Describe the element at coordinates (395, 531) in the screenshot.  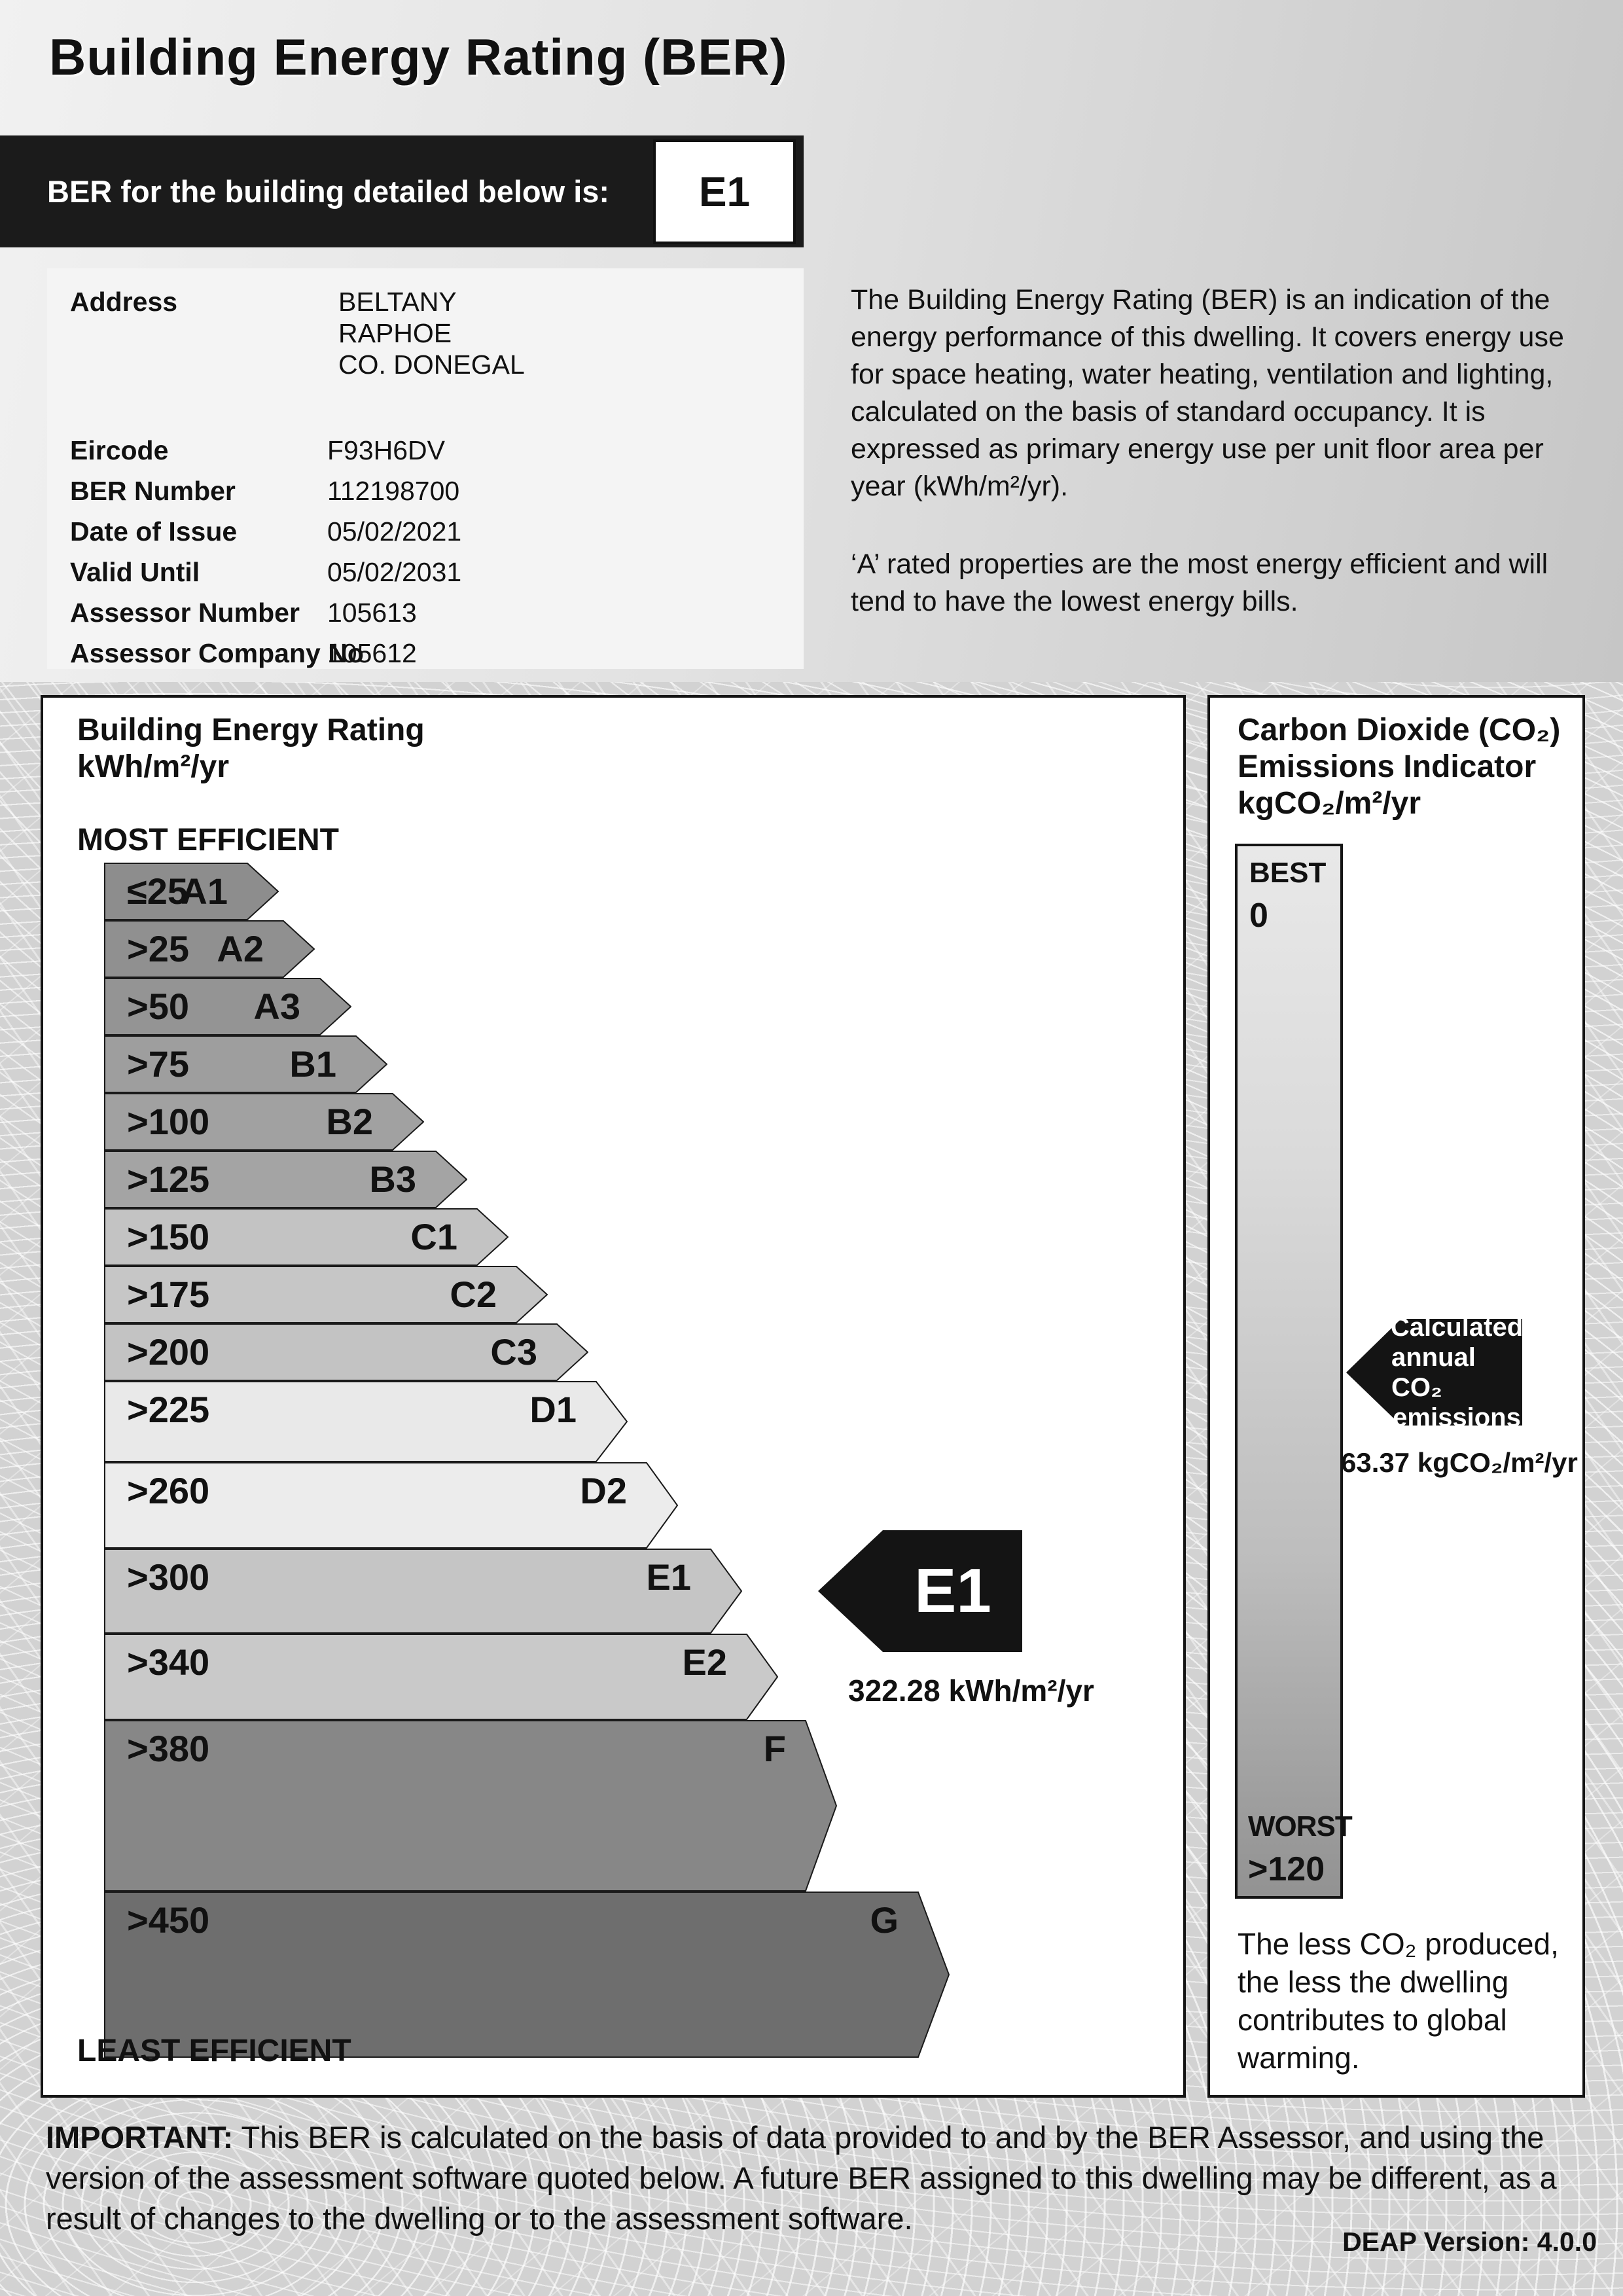
I see `detail-field-value: 05/02/2021` at that location.